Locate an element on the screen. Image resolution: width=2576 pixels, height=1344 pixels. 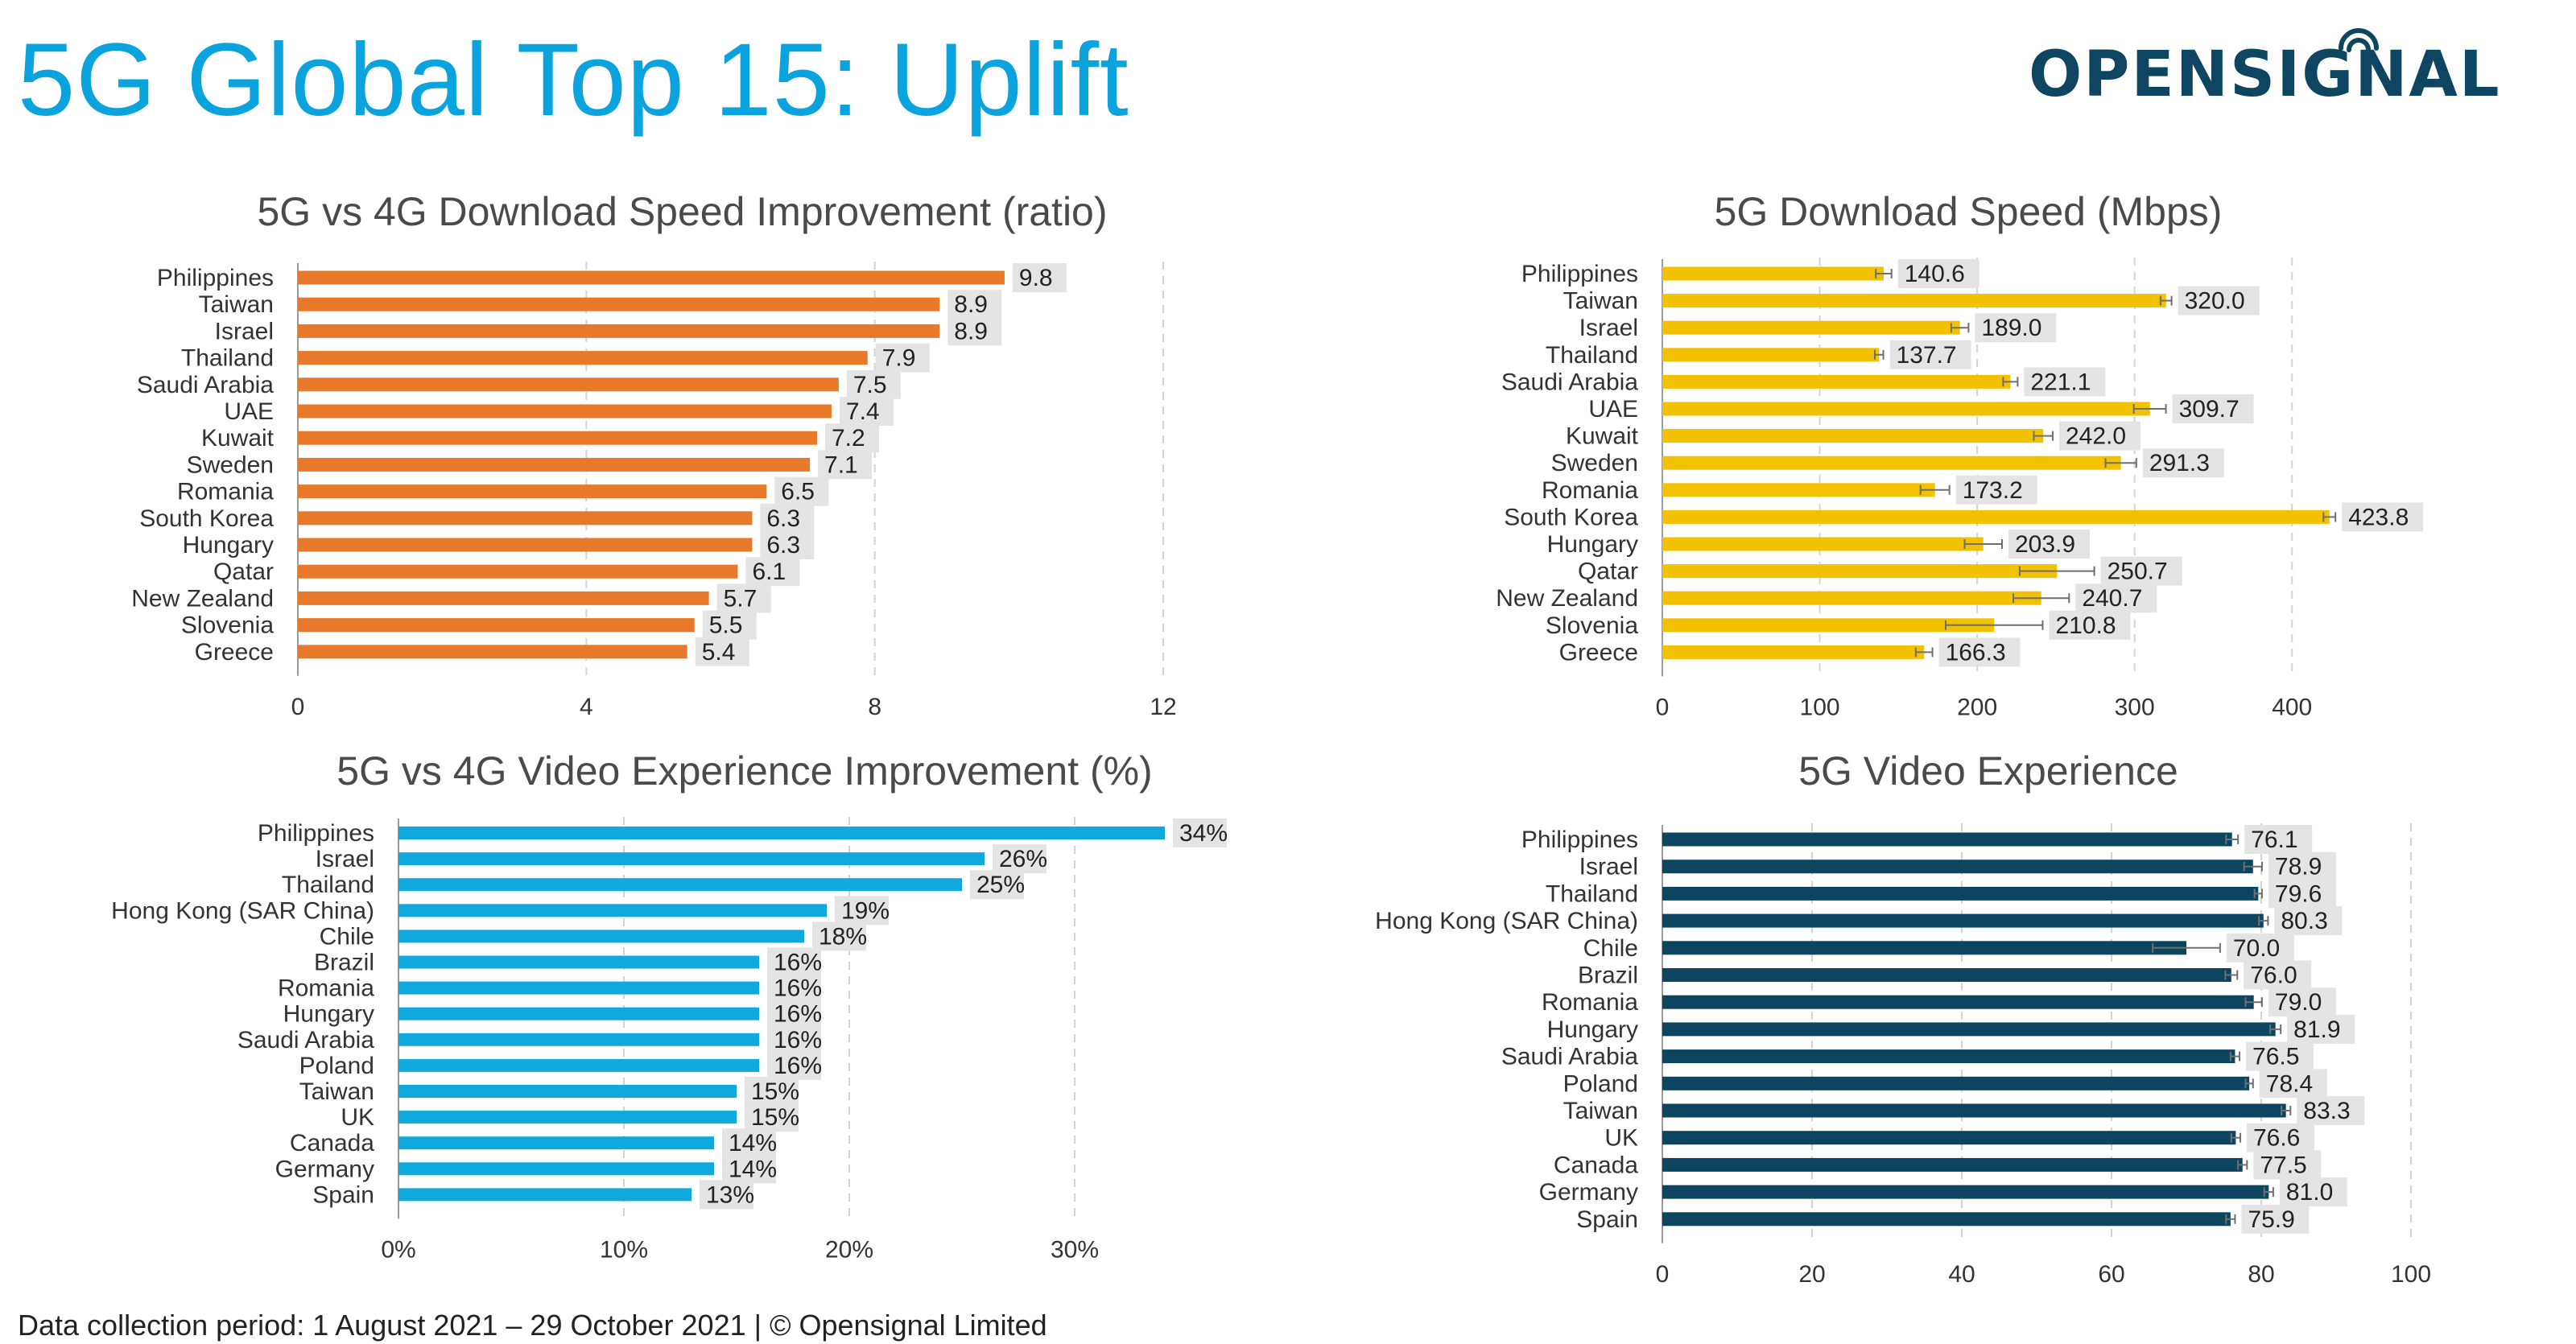
category-label: Sweden is located at coordinates (231, 464).